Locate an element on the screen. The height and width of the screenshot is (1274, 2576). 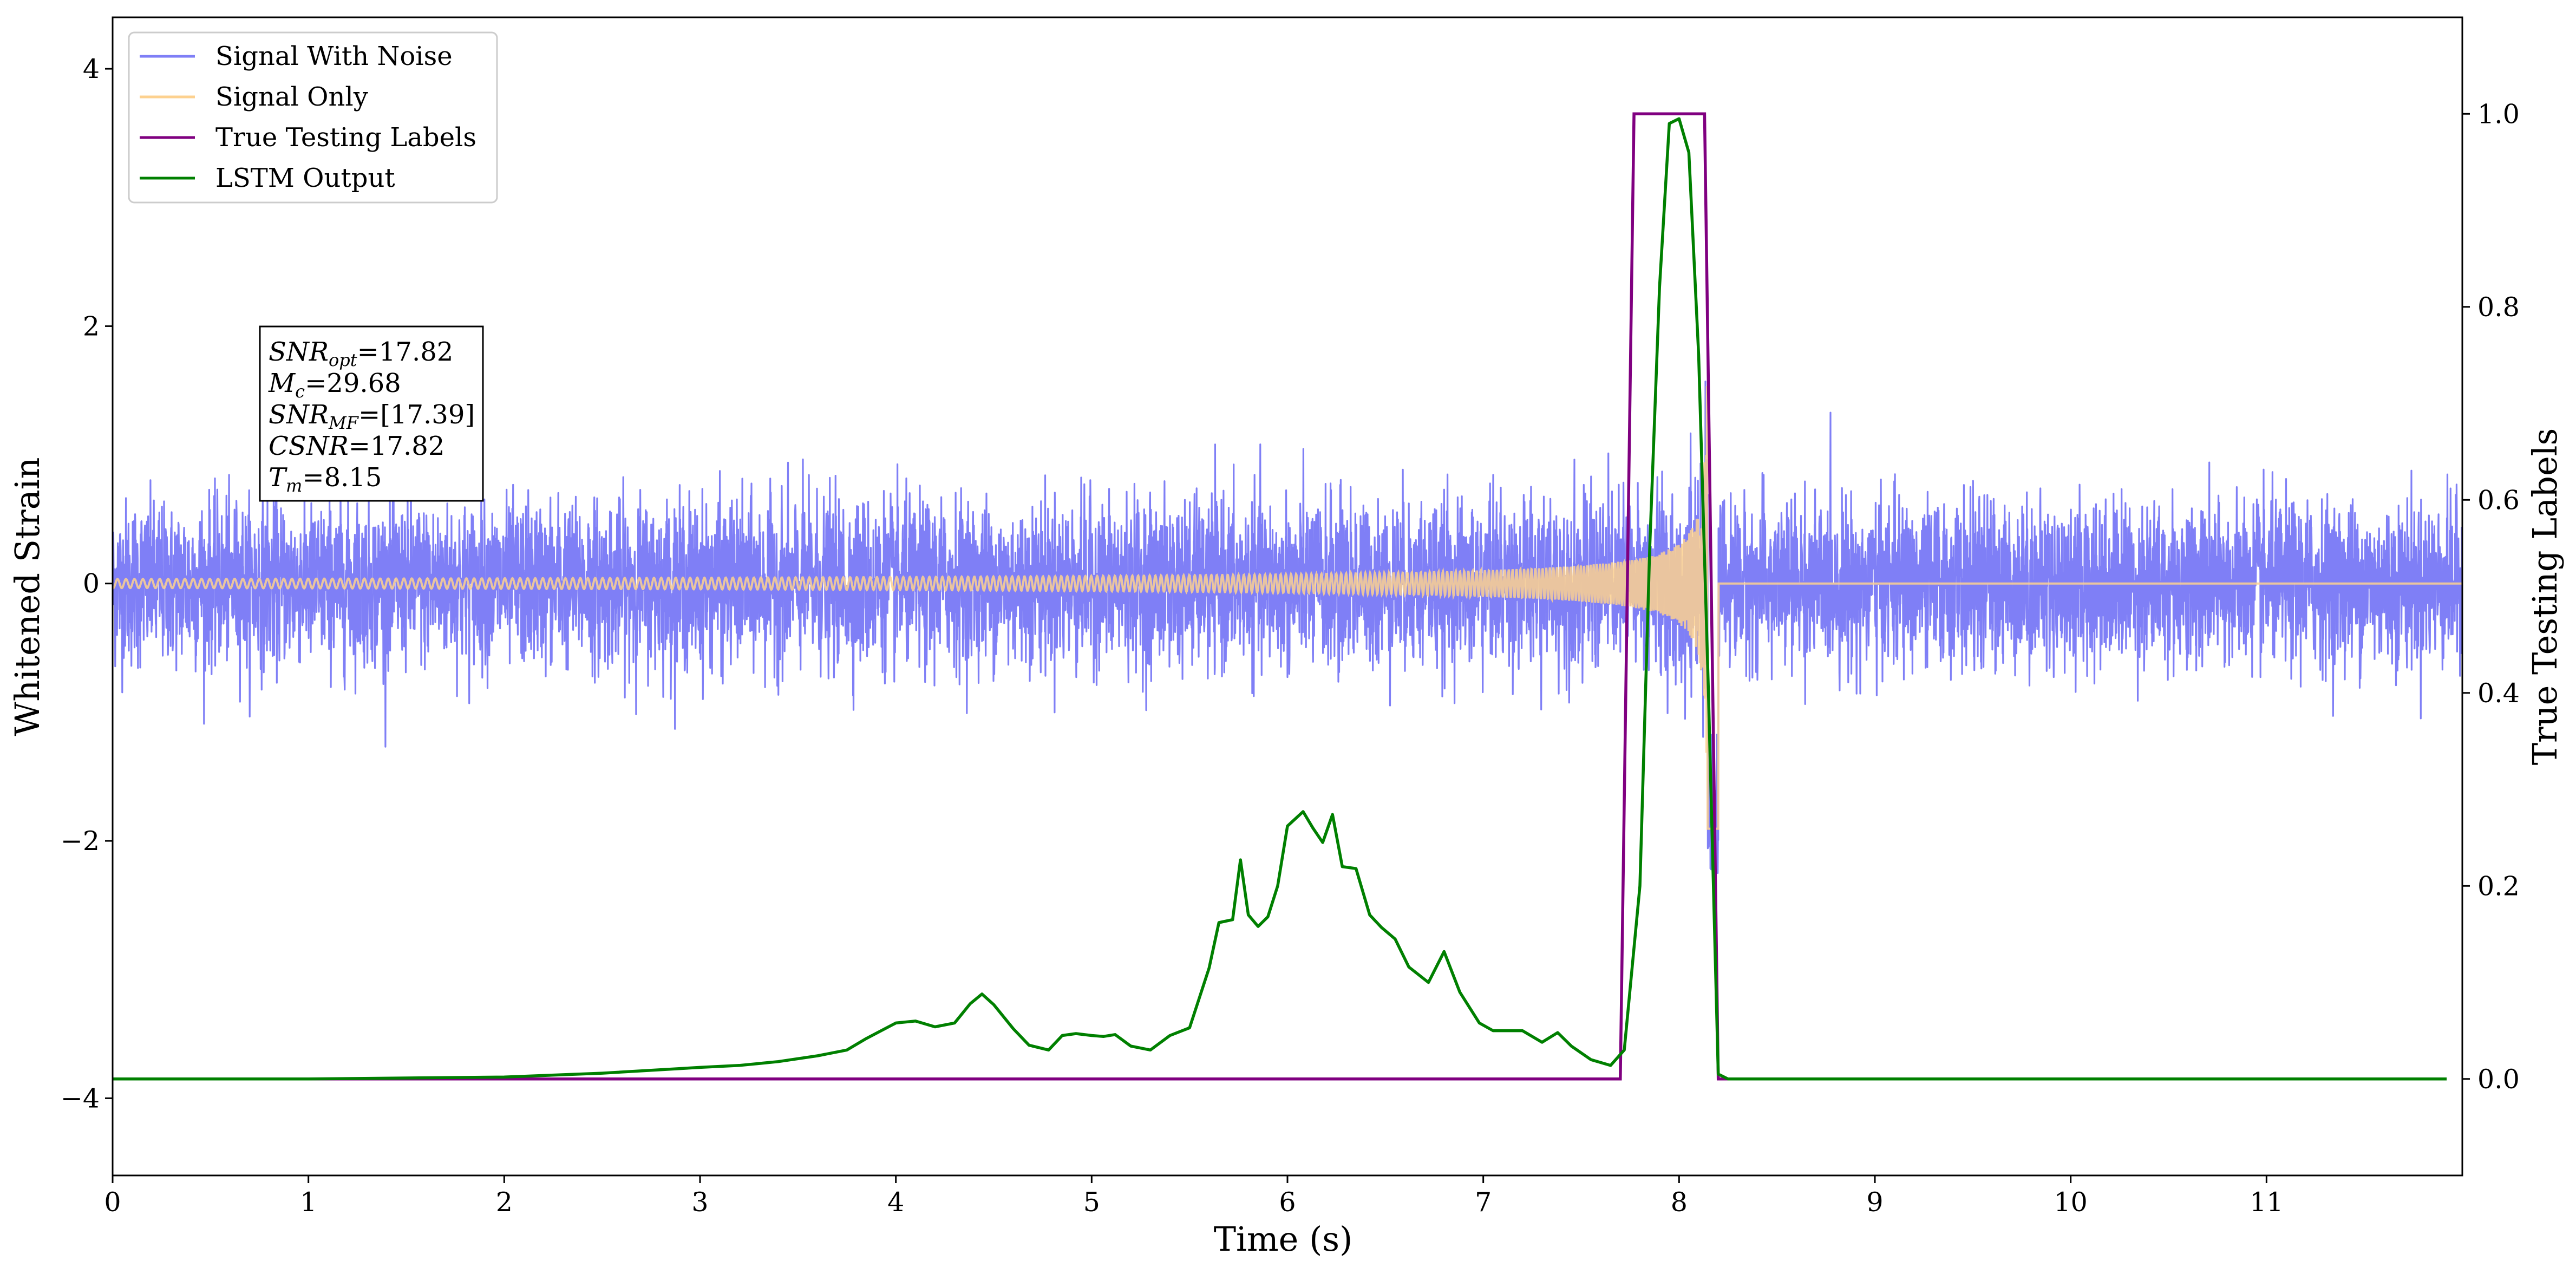
y-left-tick-label: 0 is located at coordinates (92, 584).